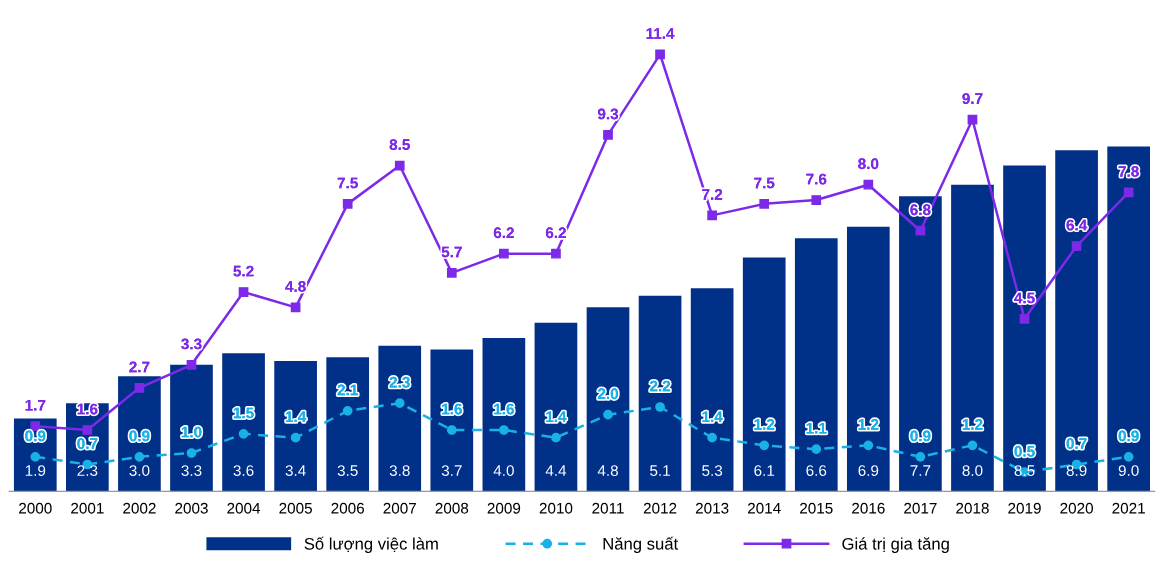  I want to click on data-label: 6.1, so click(764, 470).